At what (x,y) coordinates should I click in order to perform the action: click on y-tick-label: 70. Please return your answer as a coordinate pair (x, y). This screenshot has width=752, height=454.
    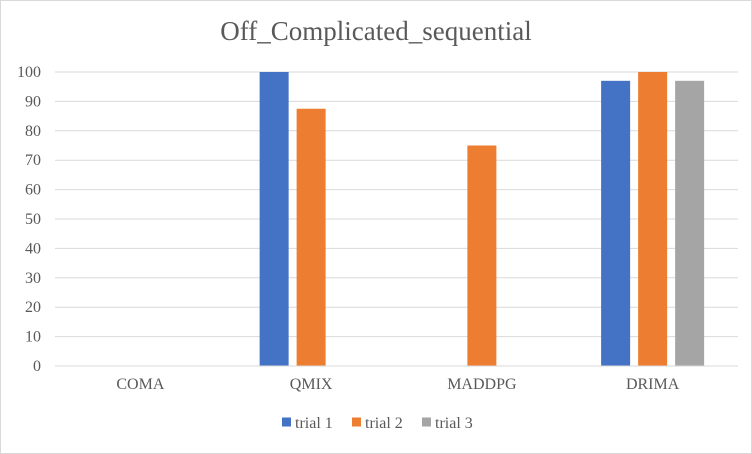
    Looking at the image, I should click on (33, 160).